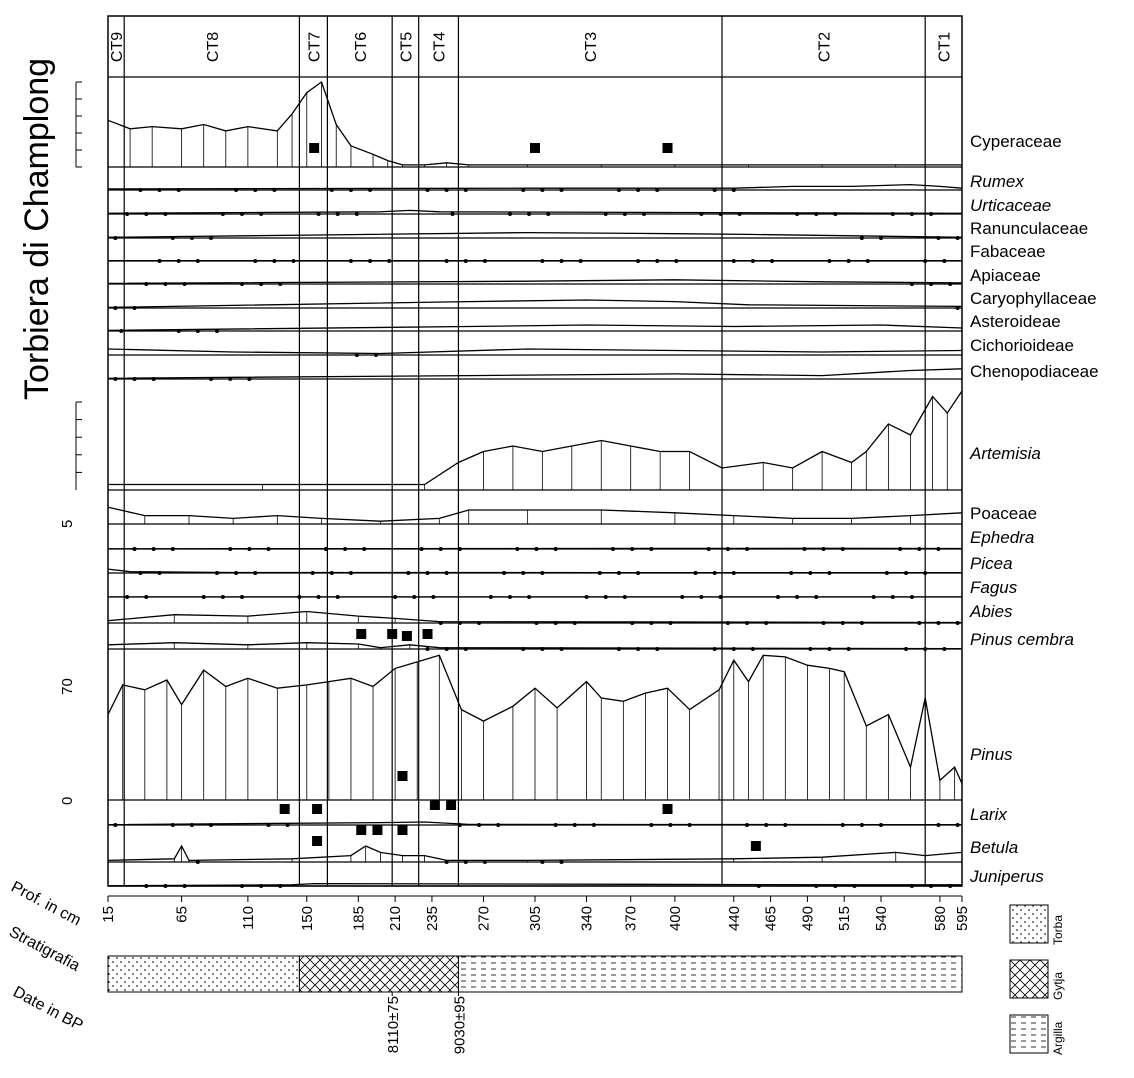 This screenshot has height=1078, width=1134. What do you see at coordinates (395, 918) in the screenshot?
I see `x-tick-label: 210` at bounding box center [395, 918].